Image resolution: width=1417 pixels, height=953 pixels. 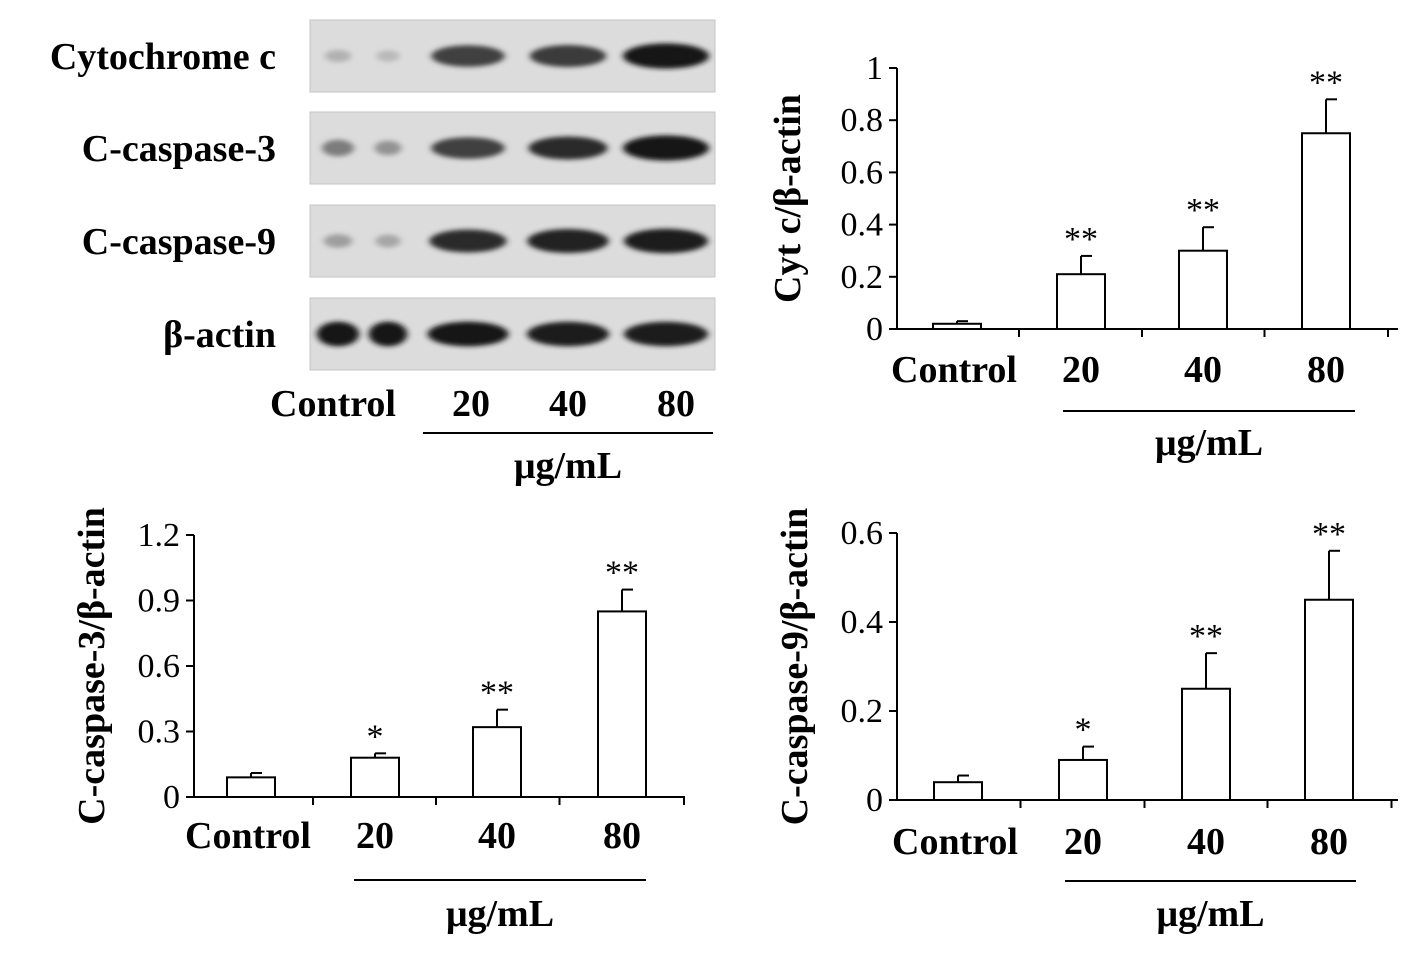 I want to click on y-axis-label: C-caspase-3/β-actin, so click(x=92, y=666).